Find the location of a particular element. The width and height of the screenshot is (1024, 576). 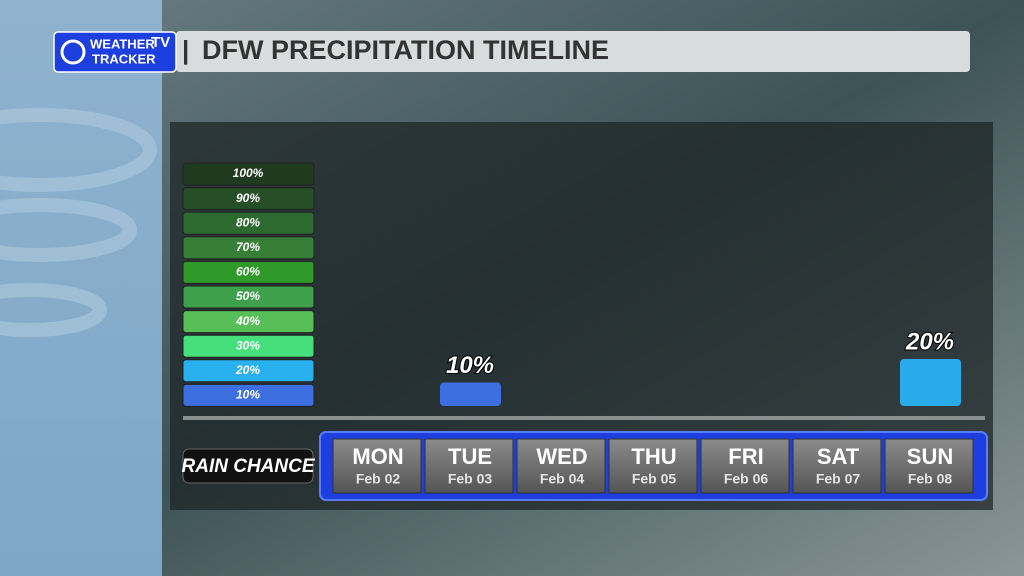

logo-text: TRACKER is located at coordinates (124, 58).